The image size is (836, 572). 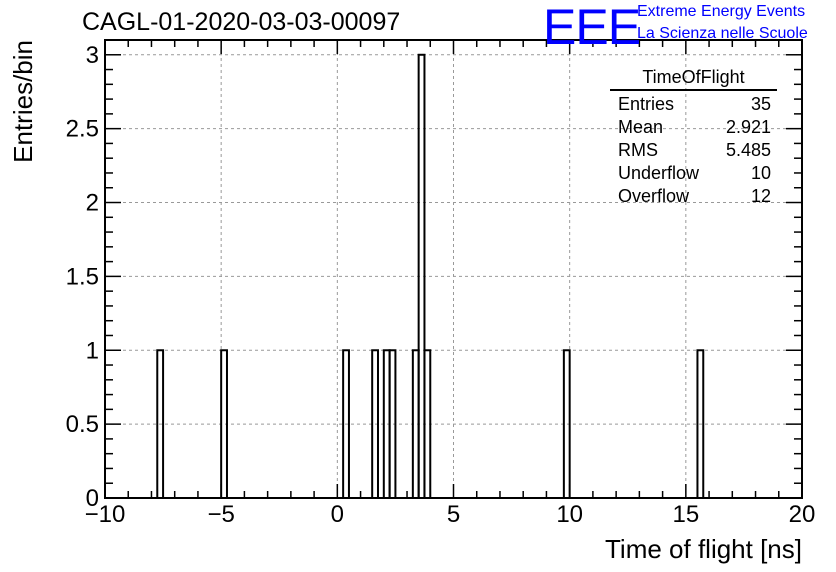 I want to click on y-tick-label: 2, so click(x=92, y=203).